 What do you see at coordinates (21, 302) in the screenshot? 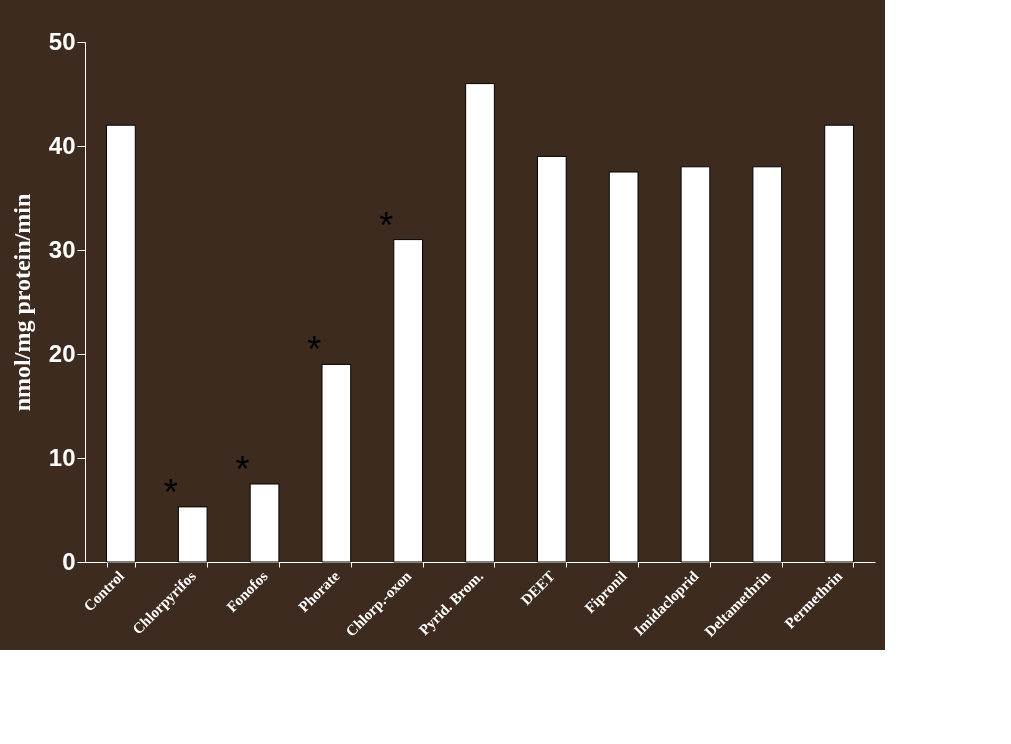
I see `y-axis-title: nmol/mg protein/min` at bounding box center [21, 302].